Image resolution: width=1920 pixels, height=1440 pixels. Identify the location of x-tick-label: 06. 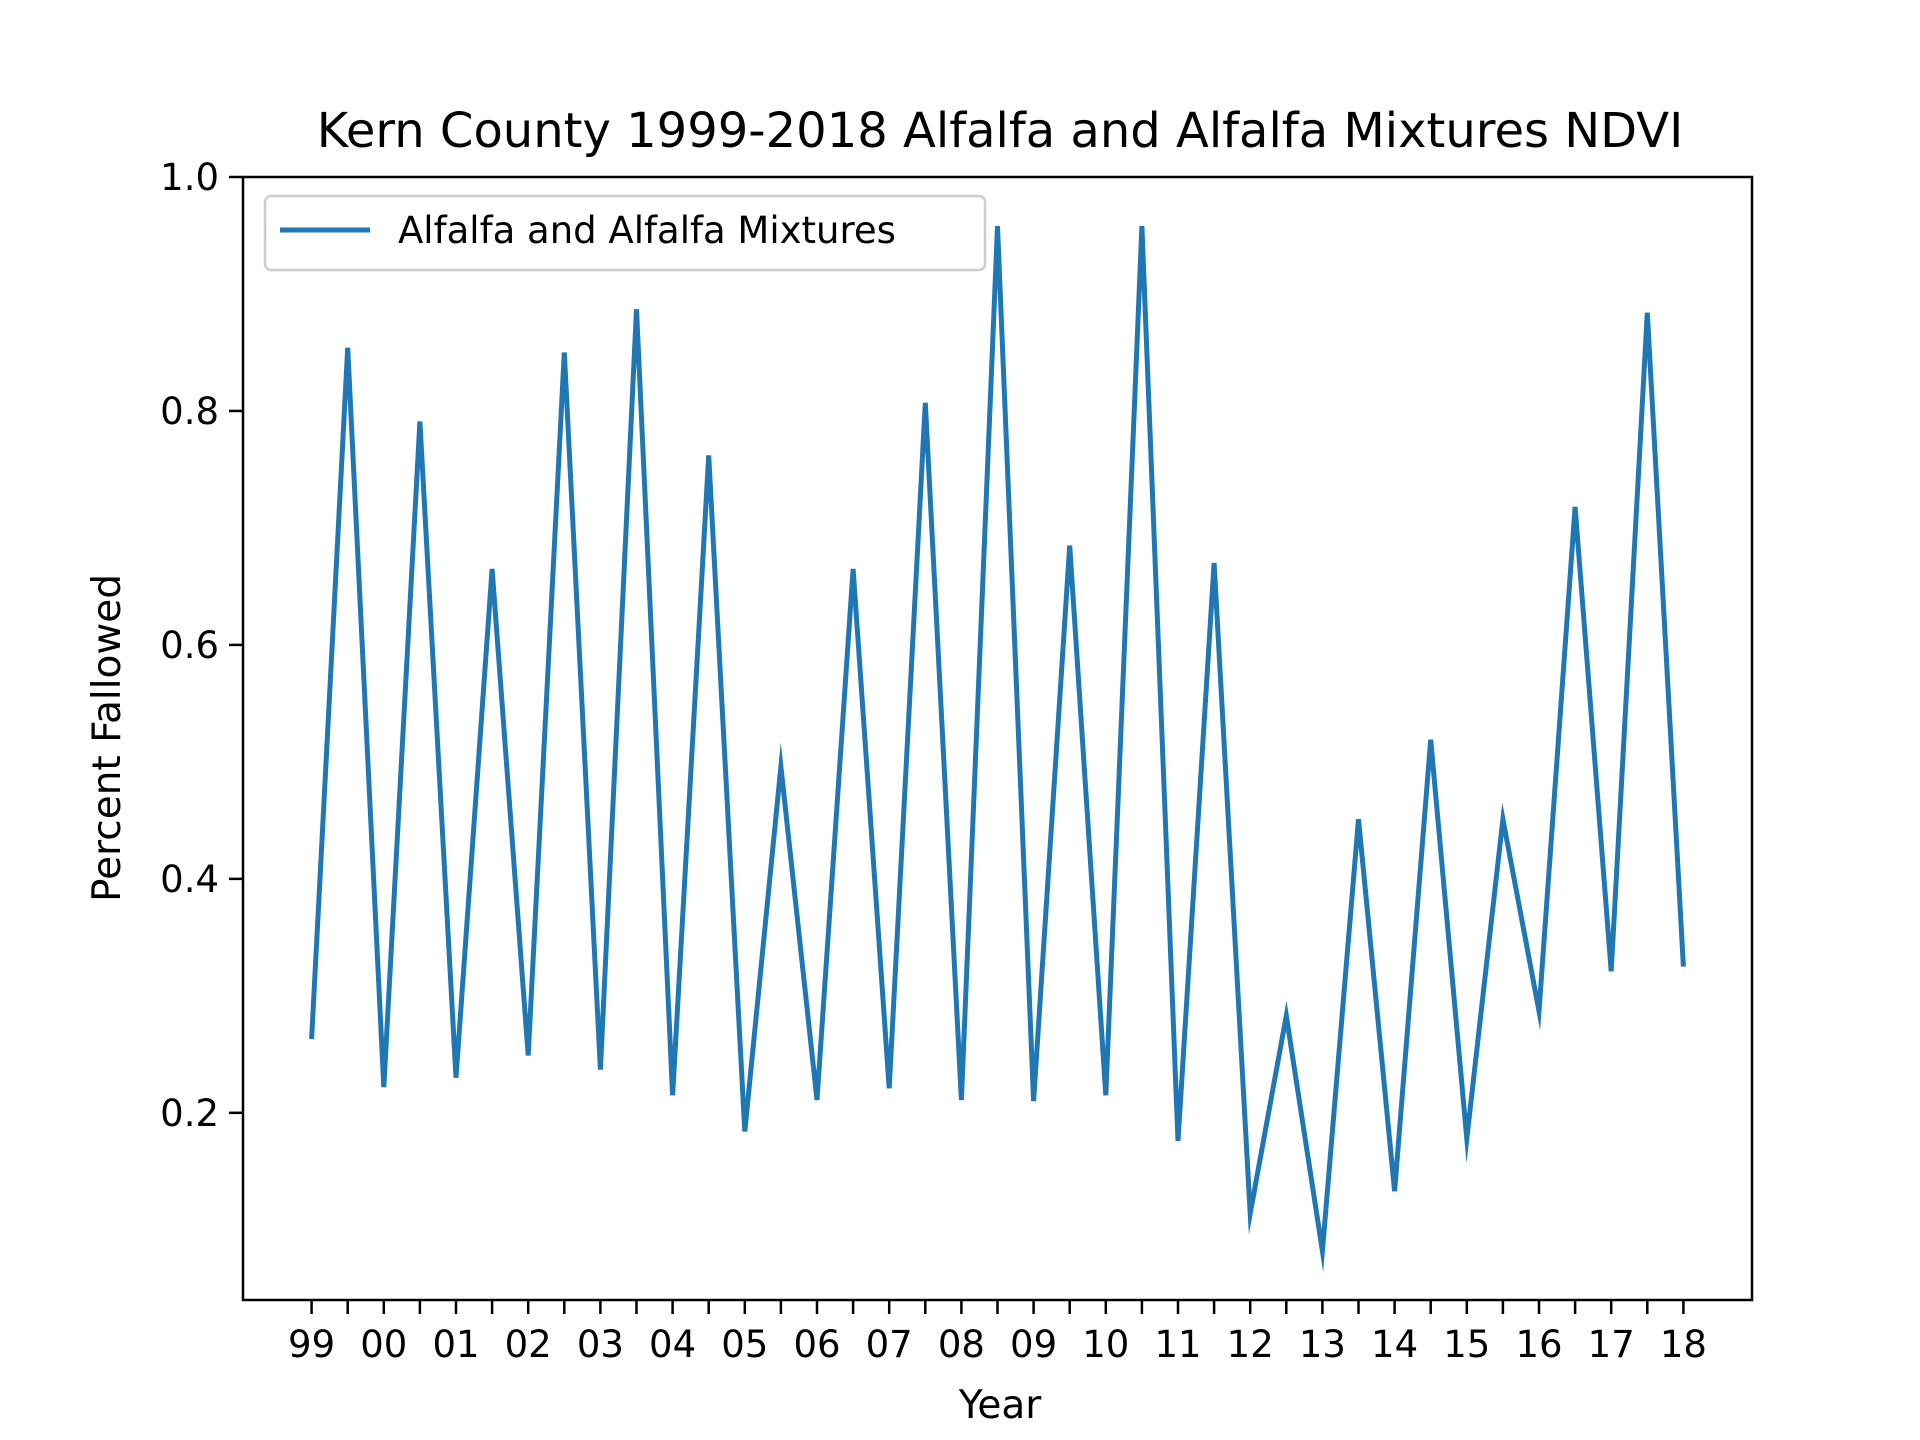
(816, 1344).